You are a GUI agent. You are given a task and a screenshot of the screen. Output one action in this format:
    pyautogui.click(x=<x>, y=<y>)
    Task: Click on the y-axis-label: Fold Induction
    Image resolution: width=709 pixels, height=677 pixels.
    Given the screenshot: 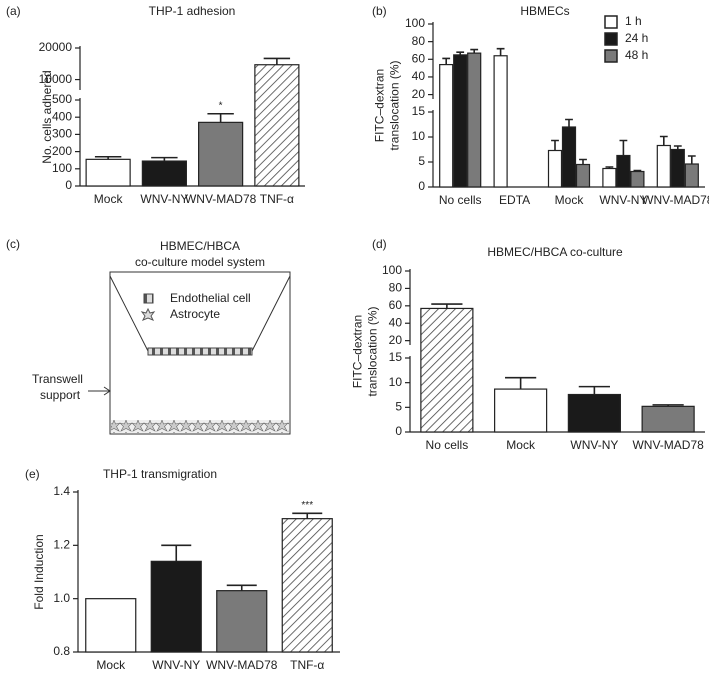 What is the action you would take?
    pyautogui.click(x=39, y=571)
    